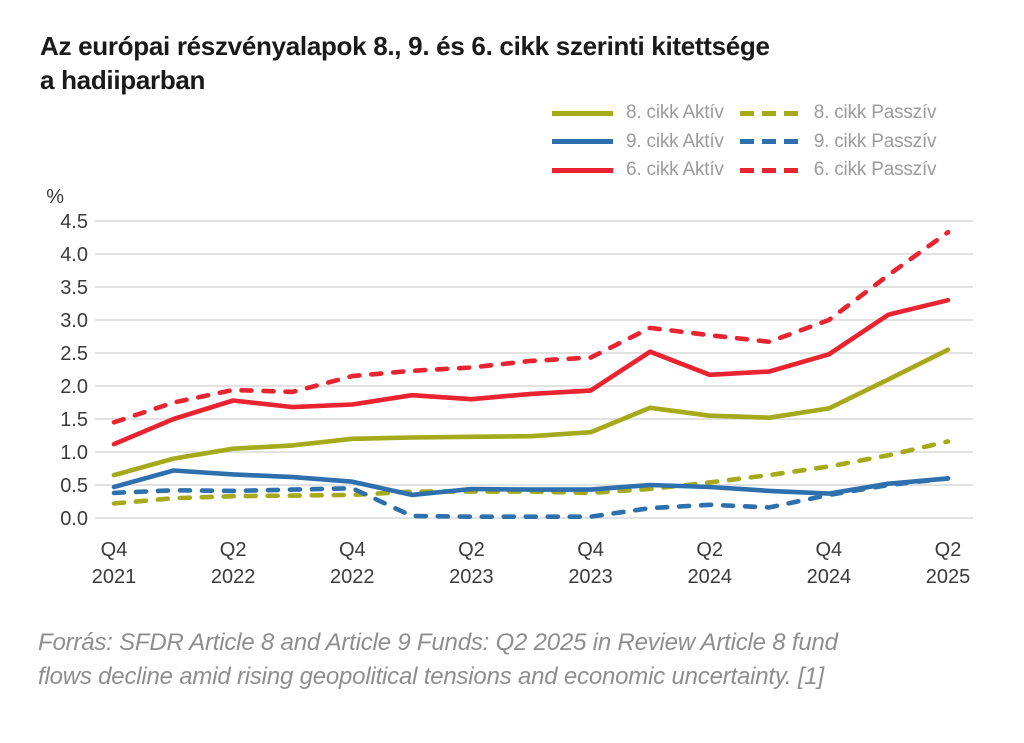 The image size is (1024, 743). What do you see at coordinates (74, 453) in the screenshot?
I see `svg-text: 1.0` at bounding box center [74, 453].